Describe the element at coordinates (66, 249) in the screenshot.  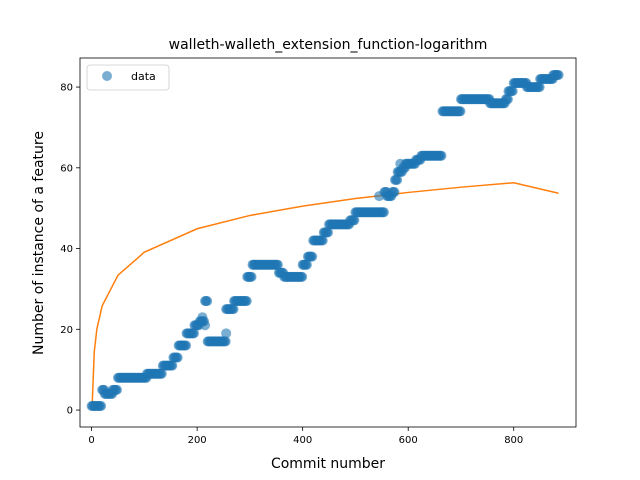
I see `y-tick-label: 40` at that location.